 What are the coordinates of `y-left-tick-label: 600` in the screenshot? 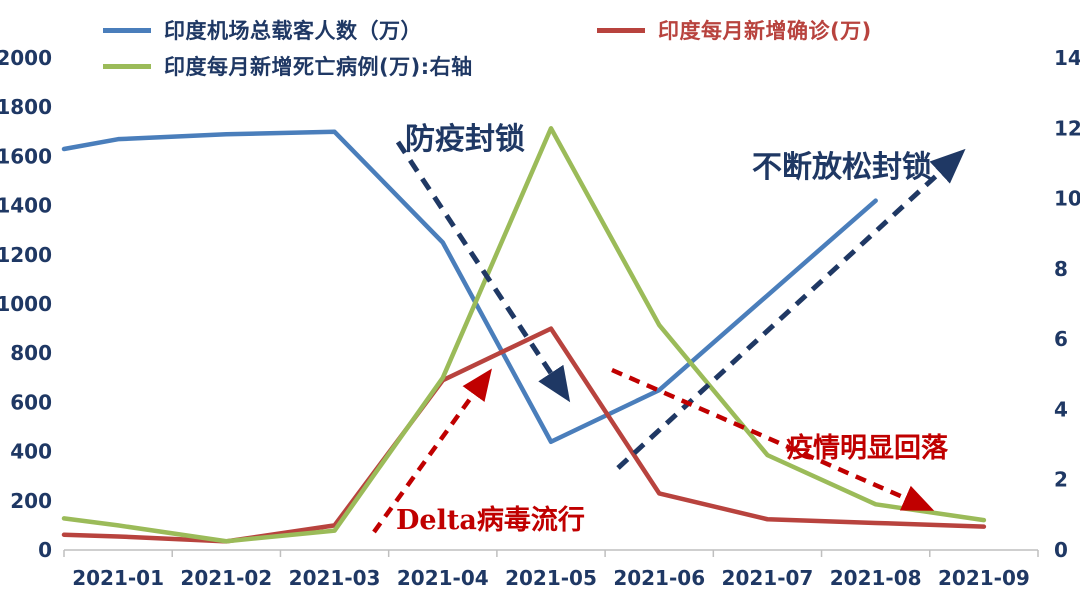 It's located at (31, 402).